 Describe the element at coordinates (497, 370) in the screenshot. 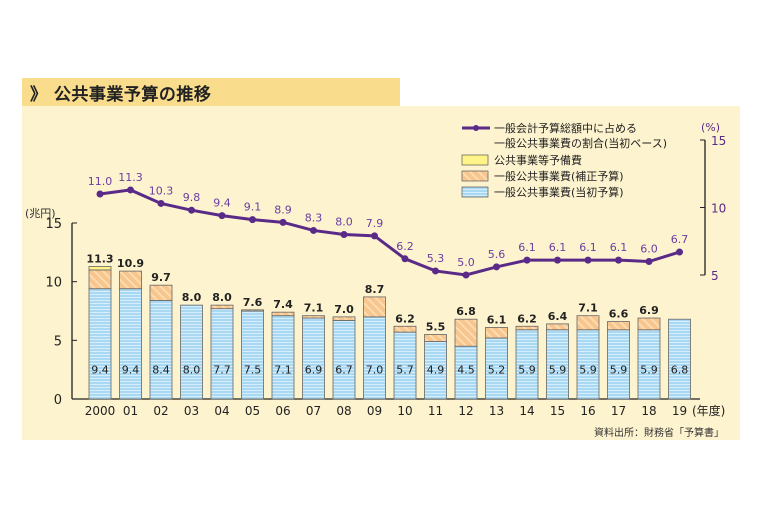

I see `bar-initial-label: 5.2` at that location.